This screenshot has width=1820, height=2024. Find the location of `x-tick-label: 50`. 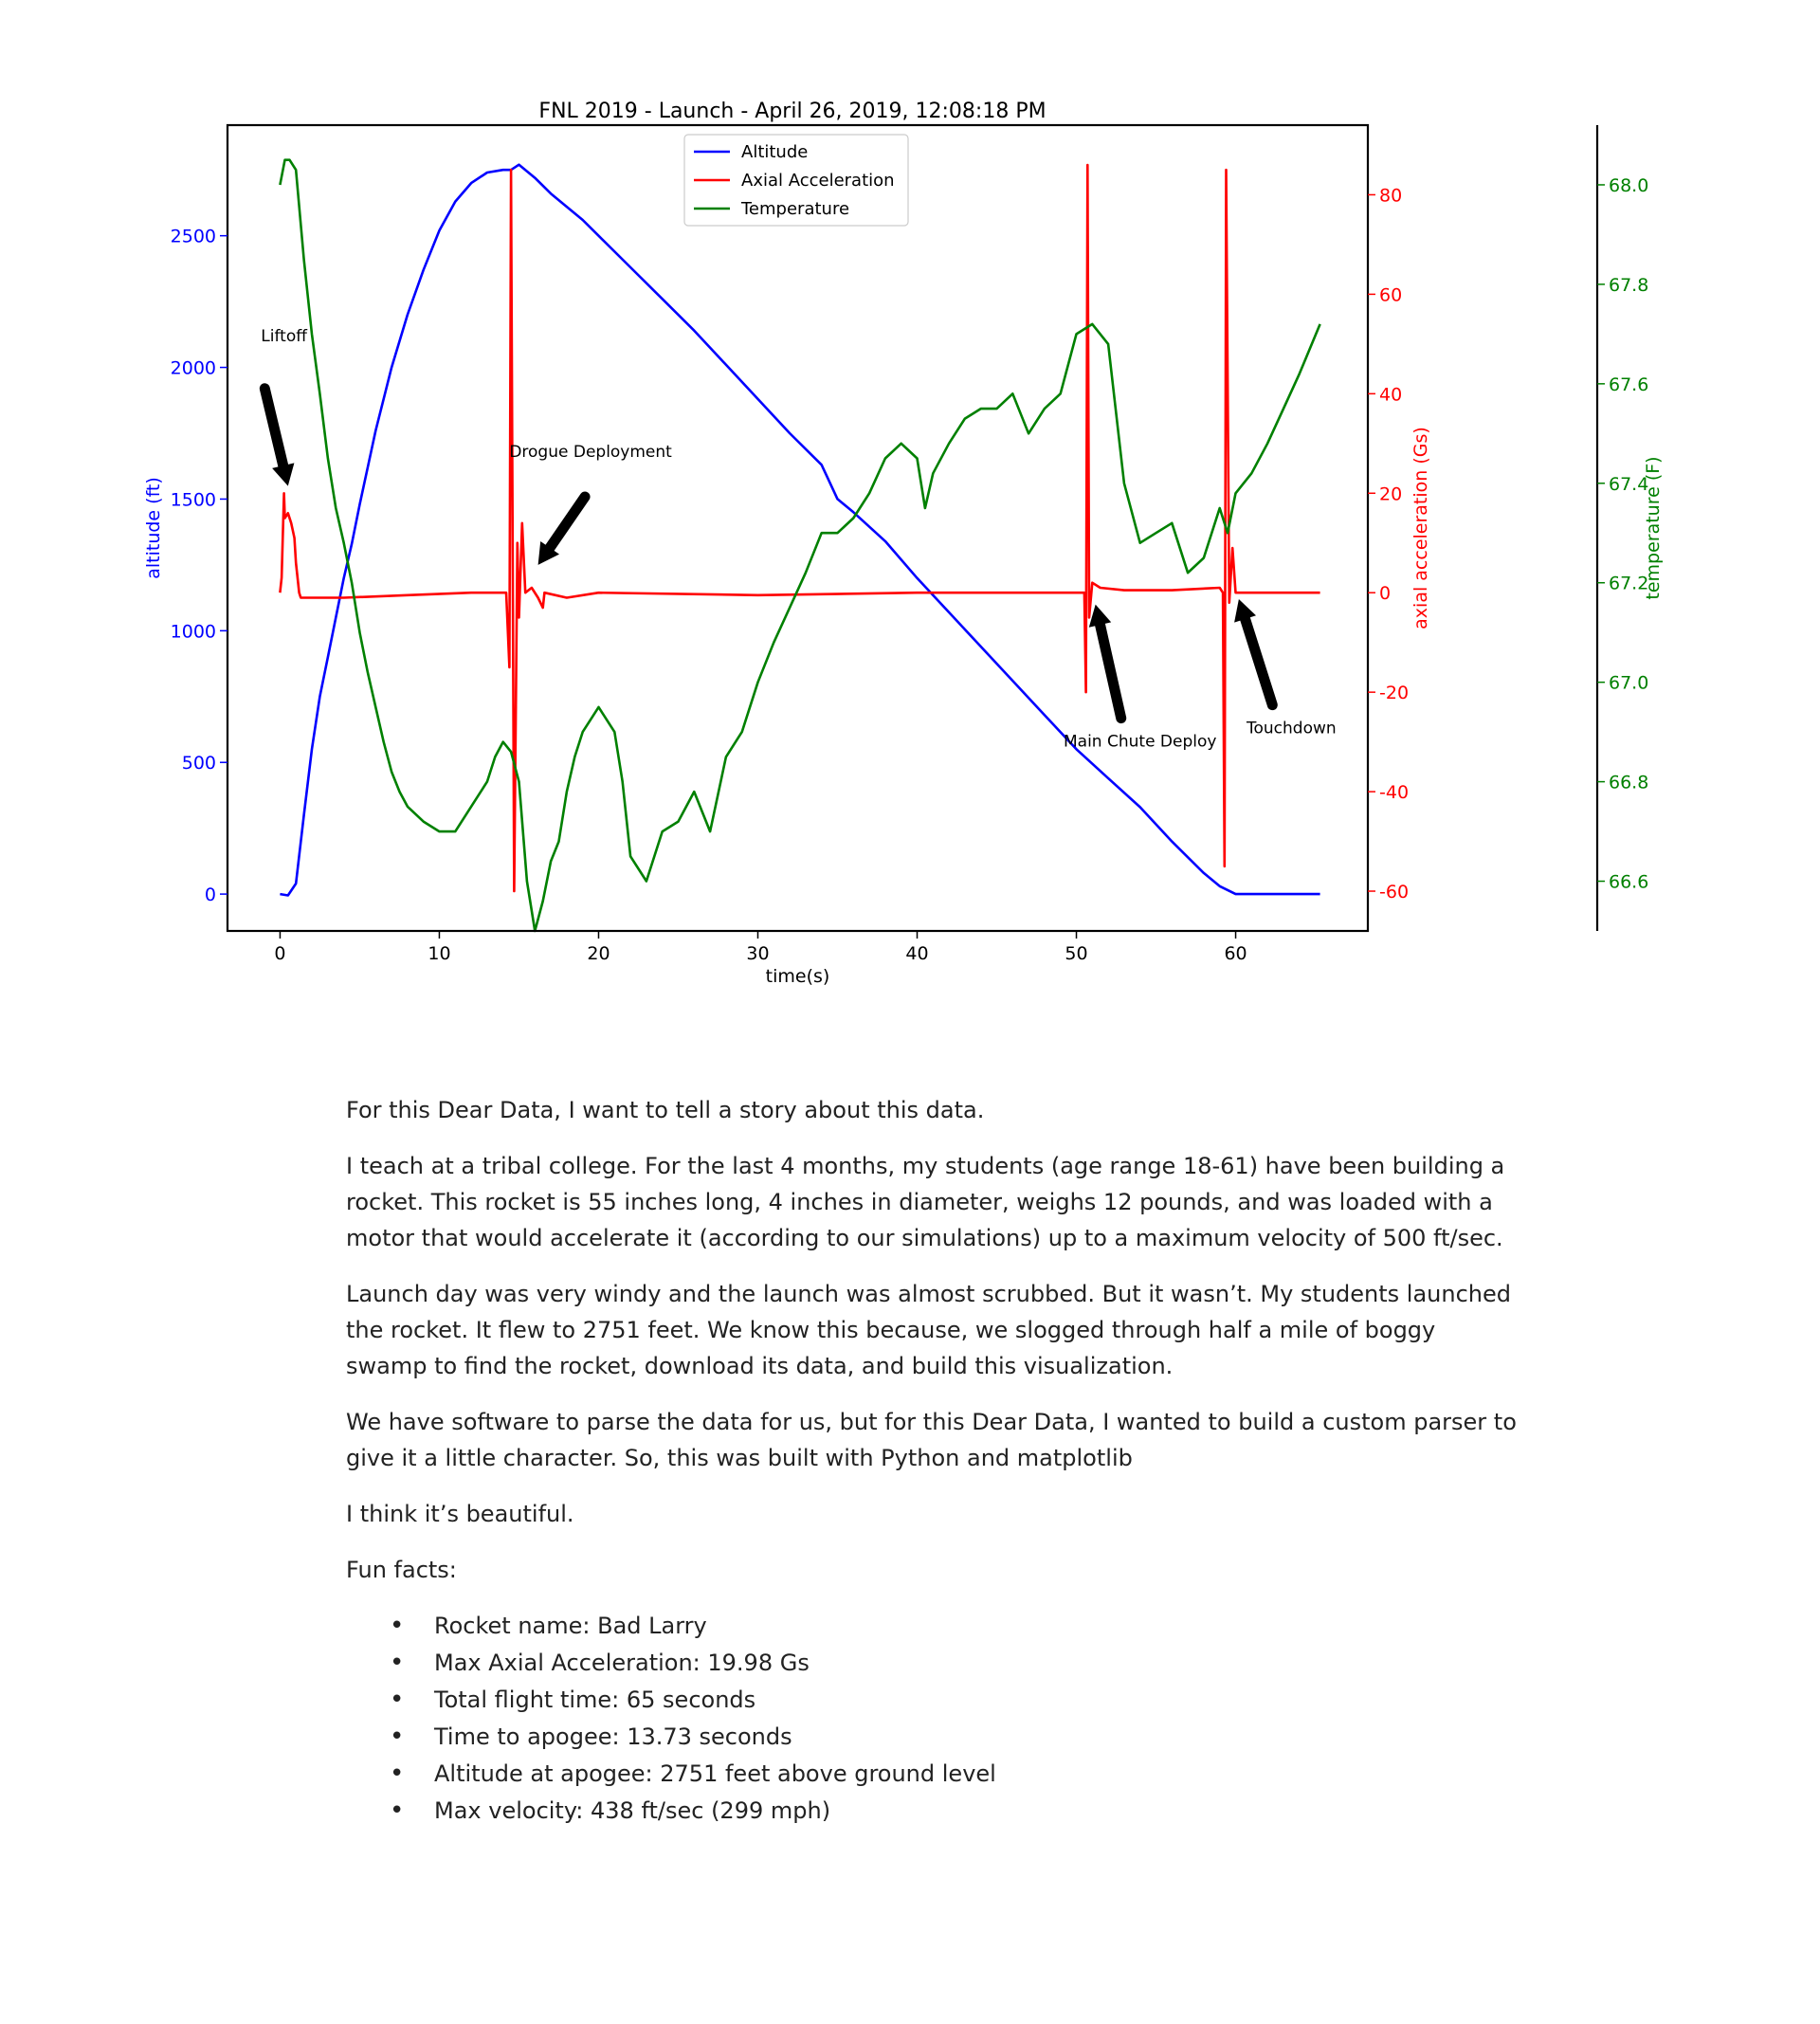

x-tick-label: 50 is located at coordinates (1076, 953).